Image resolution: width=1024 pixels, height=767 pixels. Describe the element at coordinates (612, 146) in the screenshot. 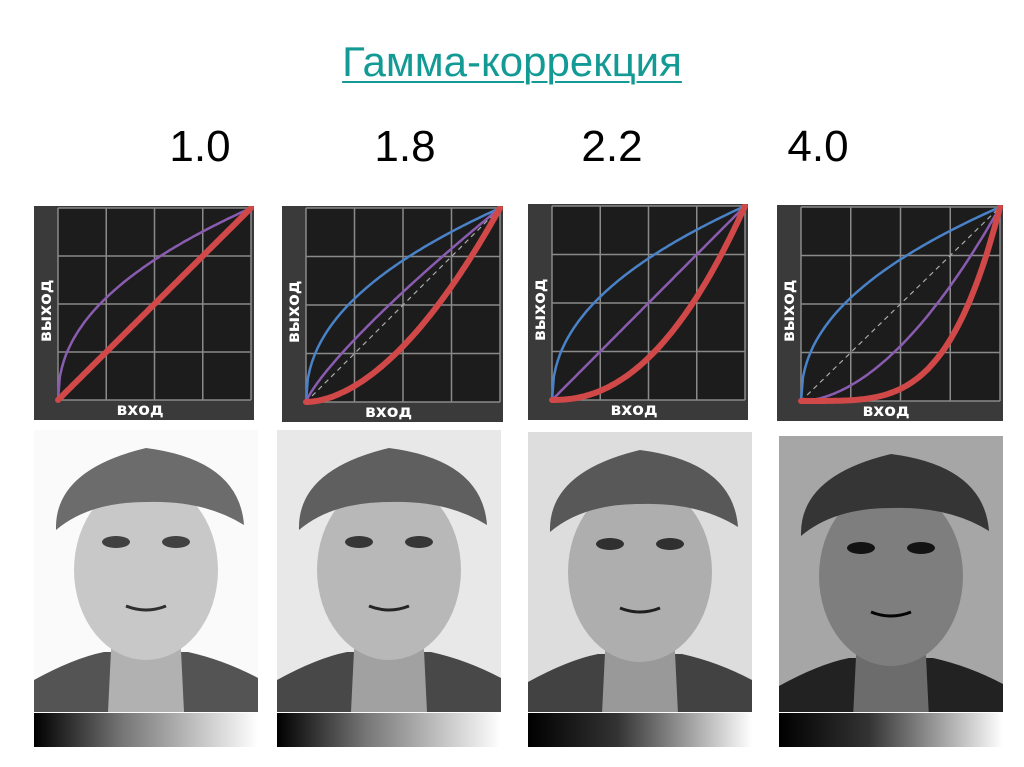

I see `gamma-label-3: 2.2` at that location.